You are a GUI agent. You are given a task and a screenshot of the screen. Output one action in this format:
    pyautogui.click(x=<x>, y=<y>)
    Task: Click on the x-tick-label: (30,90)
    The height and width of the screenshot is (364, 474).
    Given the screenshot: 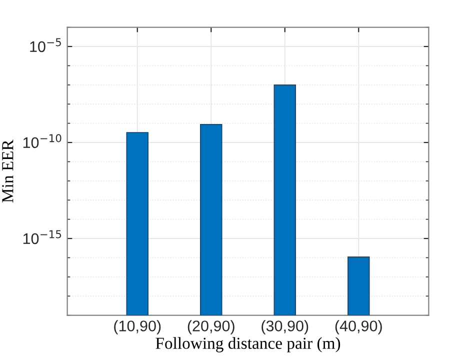 What is the action you would take?
    pyautogui.click(x=285, y=327)
    